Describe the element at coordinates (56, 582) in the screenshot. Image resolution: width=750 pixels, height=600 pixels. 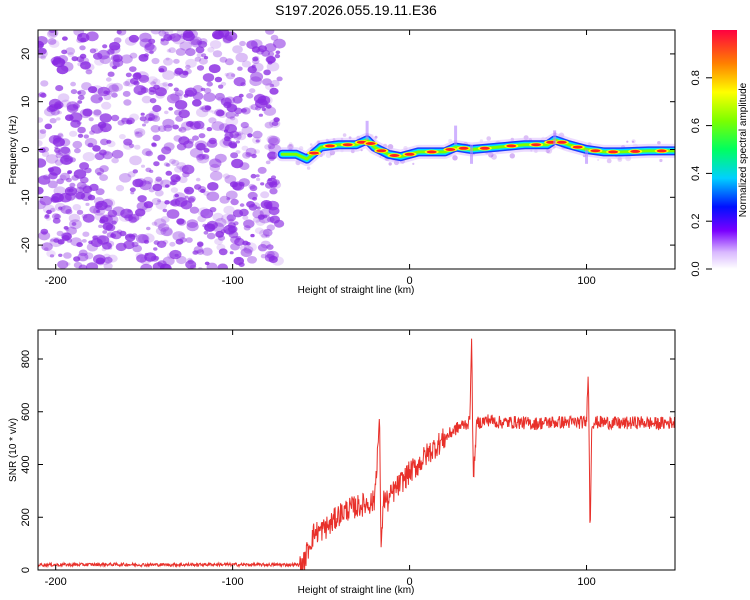
I see `x-tick-label: -200` at that location.